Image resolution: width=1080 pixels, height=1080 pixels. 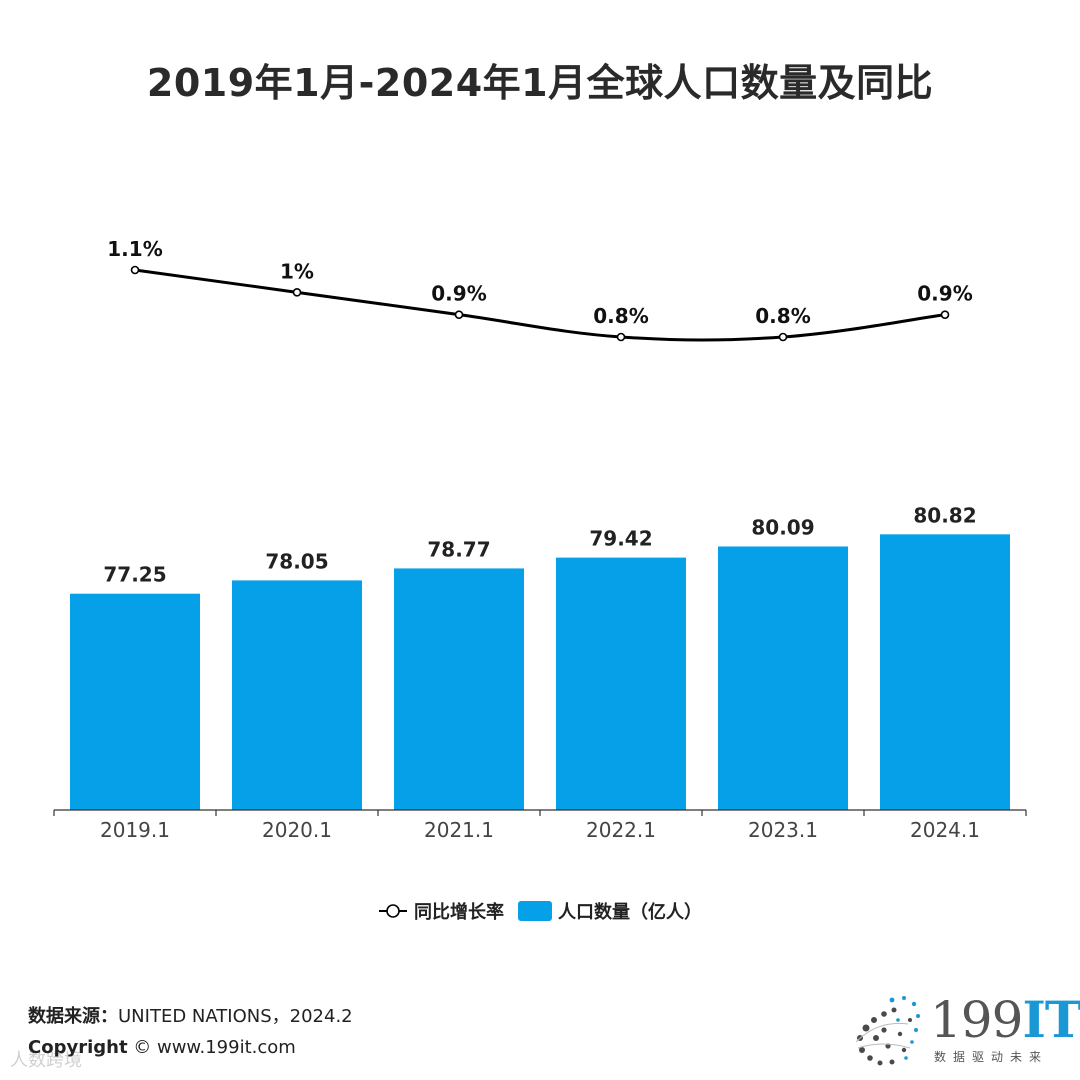 I want to click on legend-item-population: 人口数量（亿人）, so click(x=610, y=911).